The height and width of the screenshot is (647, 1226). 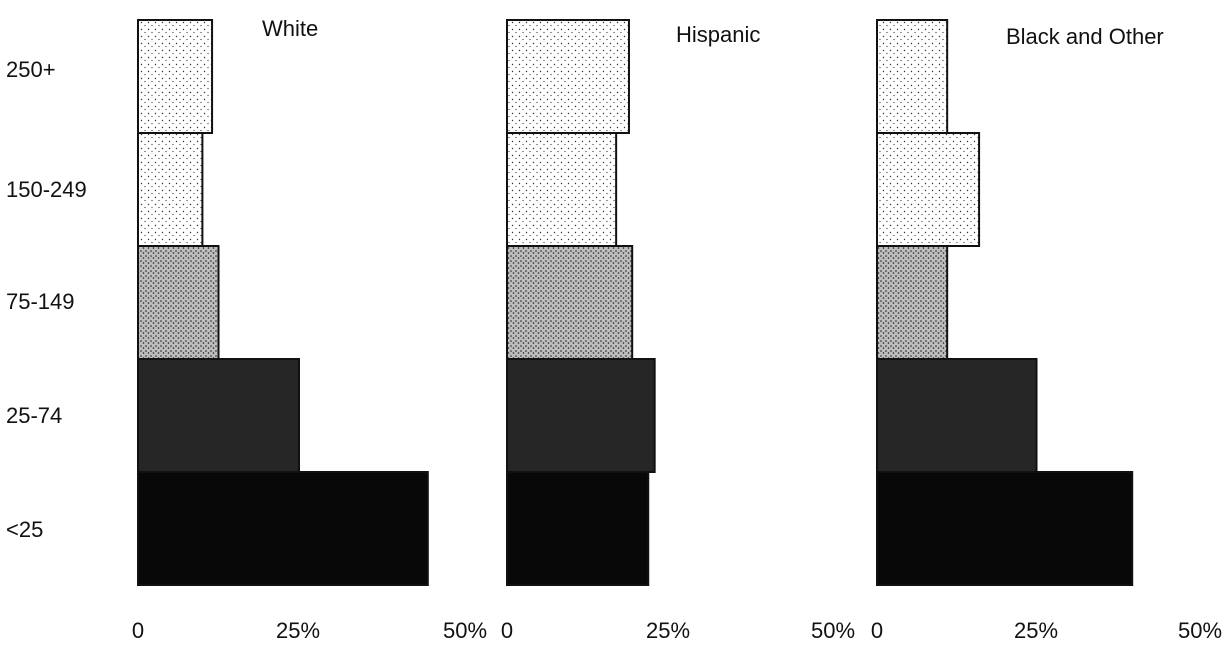 I want to click on x-axis-hispanic: 0 25% 50%, so click(x=678, y=630).